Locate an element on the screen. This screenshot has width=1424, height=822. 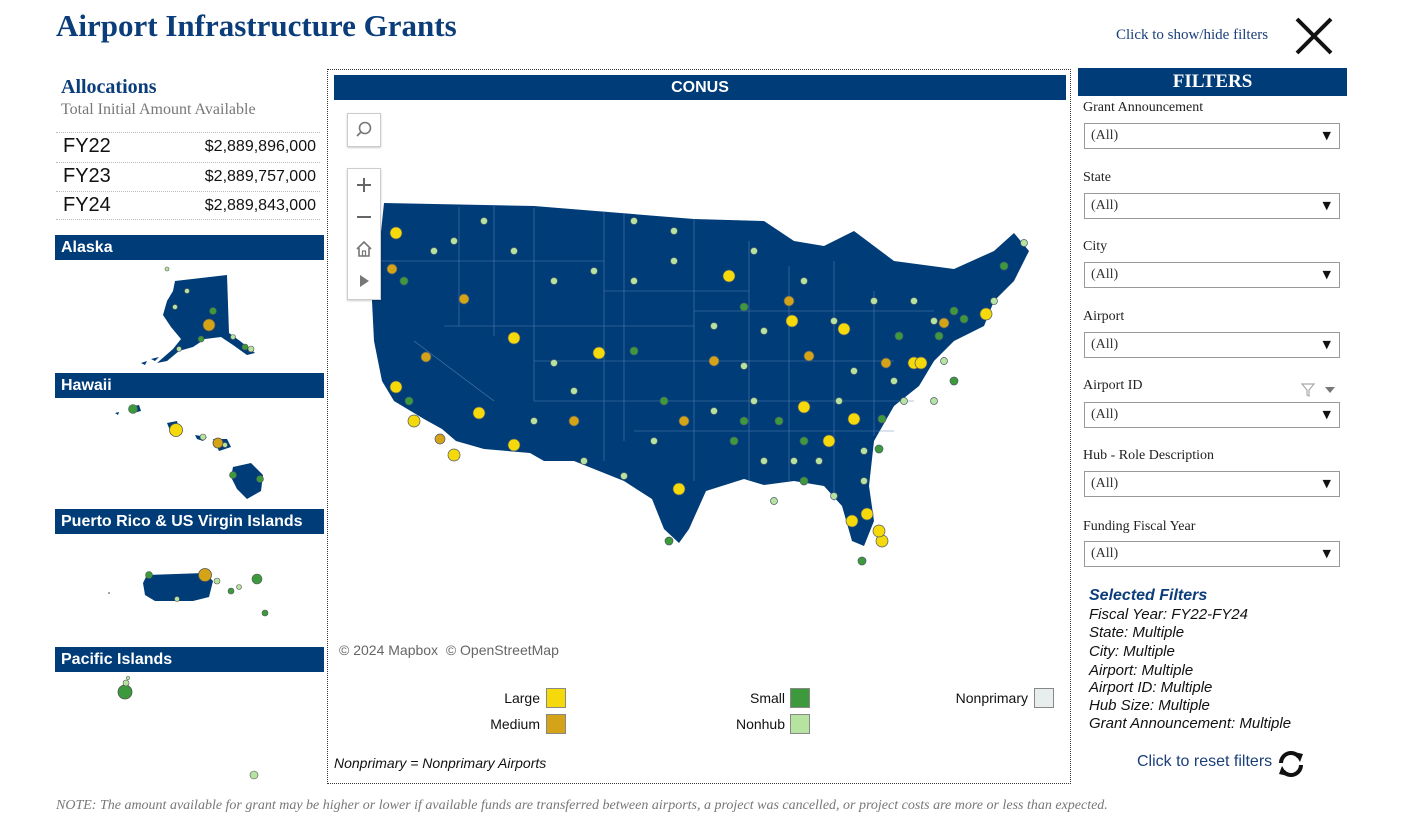
filter-select-state: (All) ▼ is located at coordinates (1212, 206).